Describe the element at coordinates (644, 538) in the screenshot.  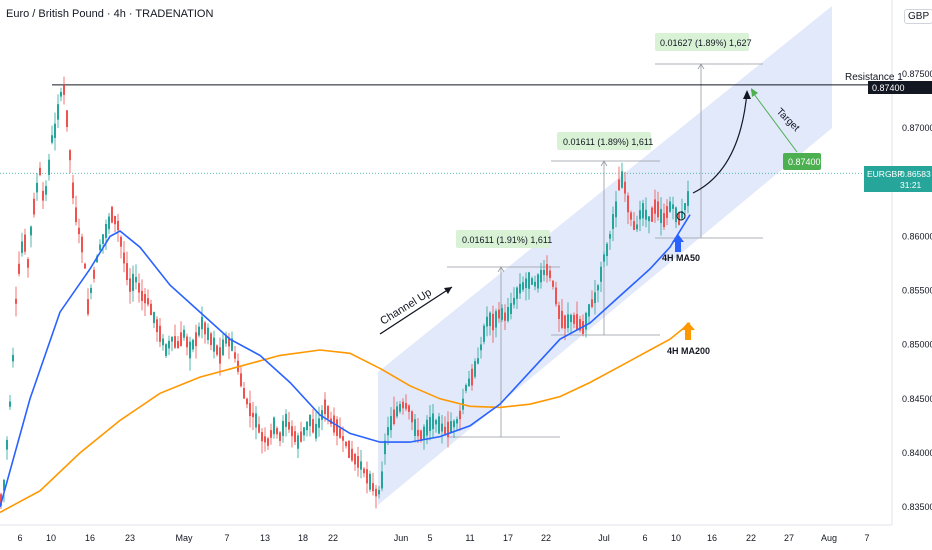
I see `x-tick-label: 6` at that location.